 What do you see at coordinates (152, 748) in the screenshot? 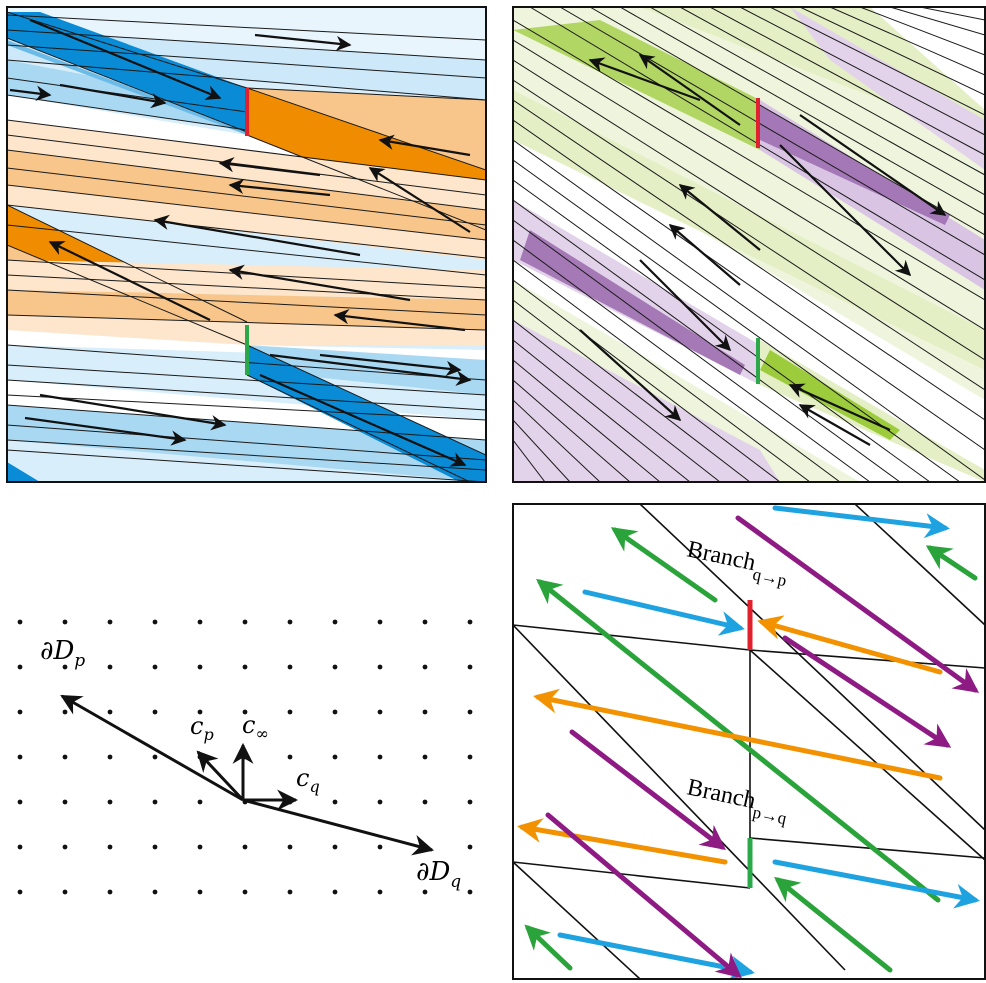
I see `vector-boundary-p` at bounding box center [152, 748].